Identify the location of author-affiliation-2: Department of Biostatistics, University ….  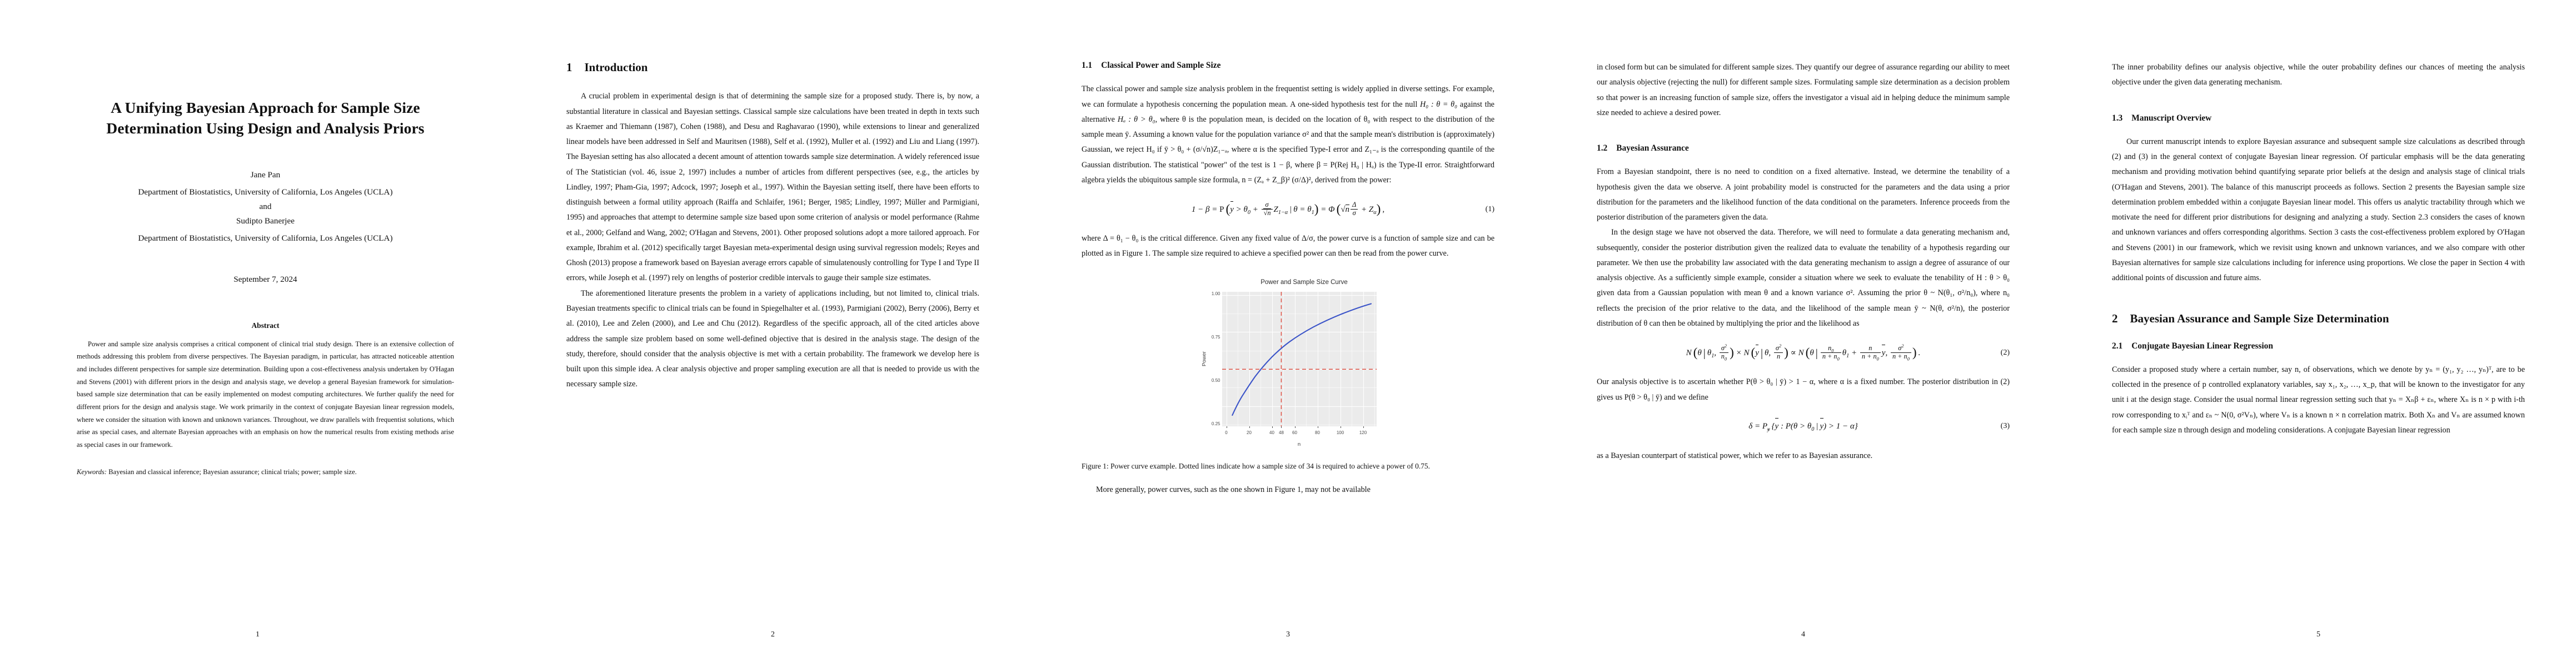
(265, 238).